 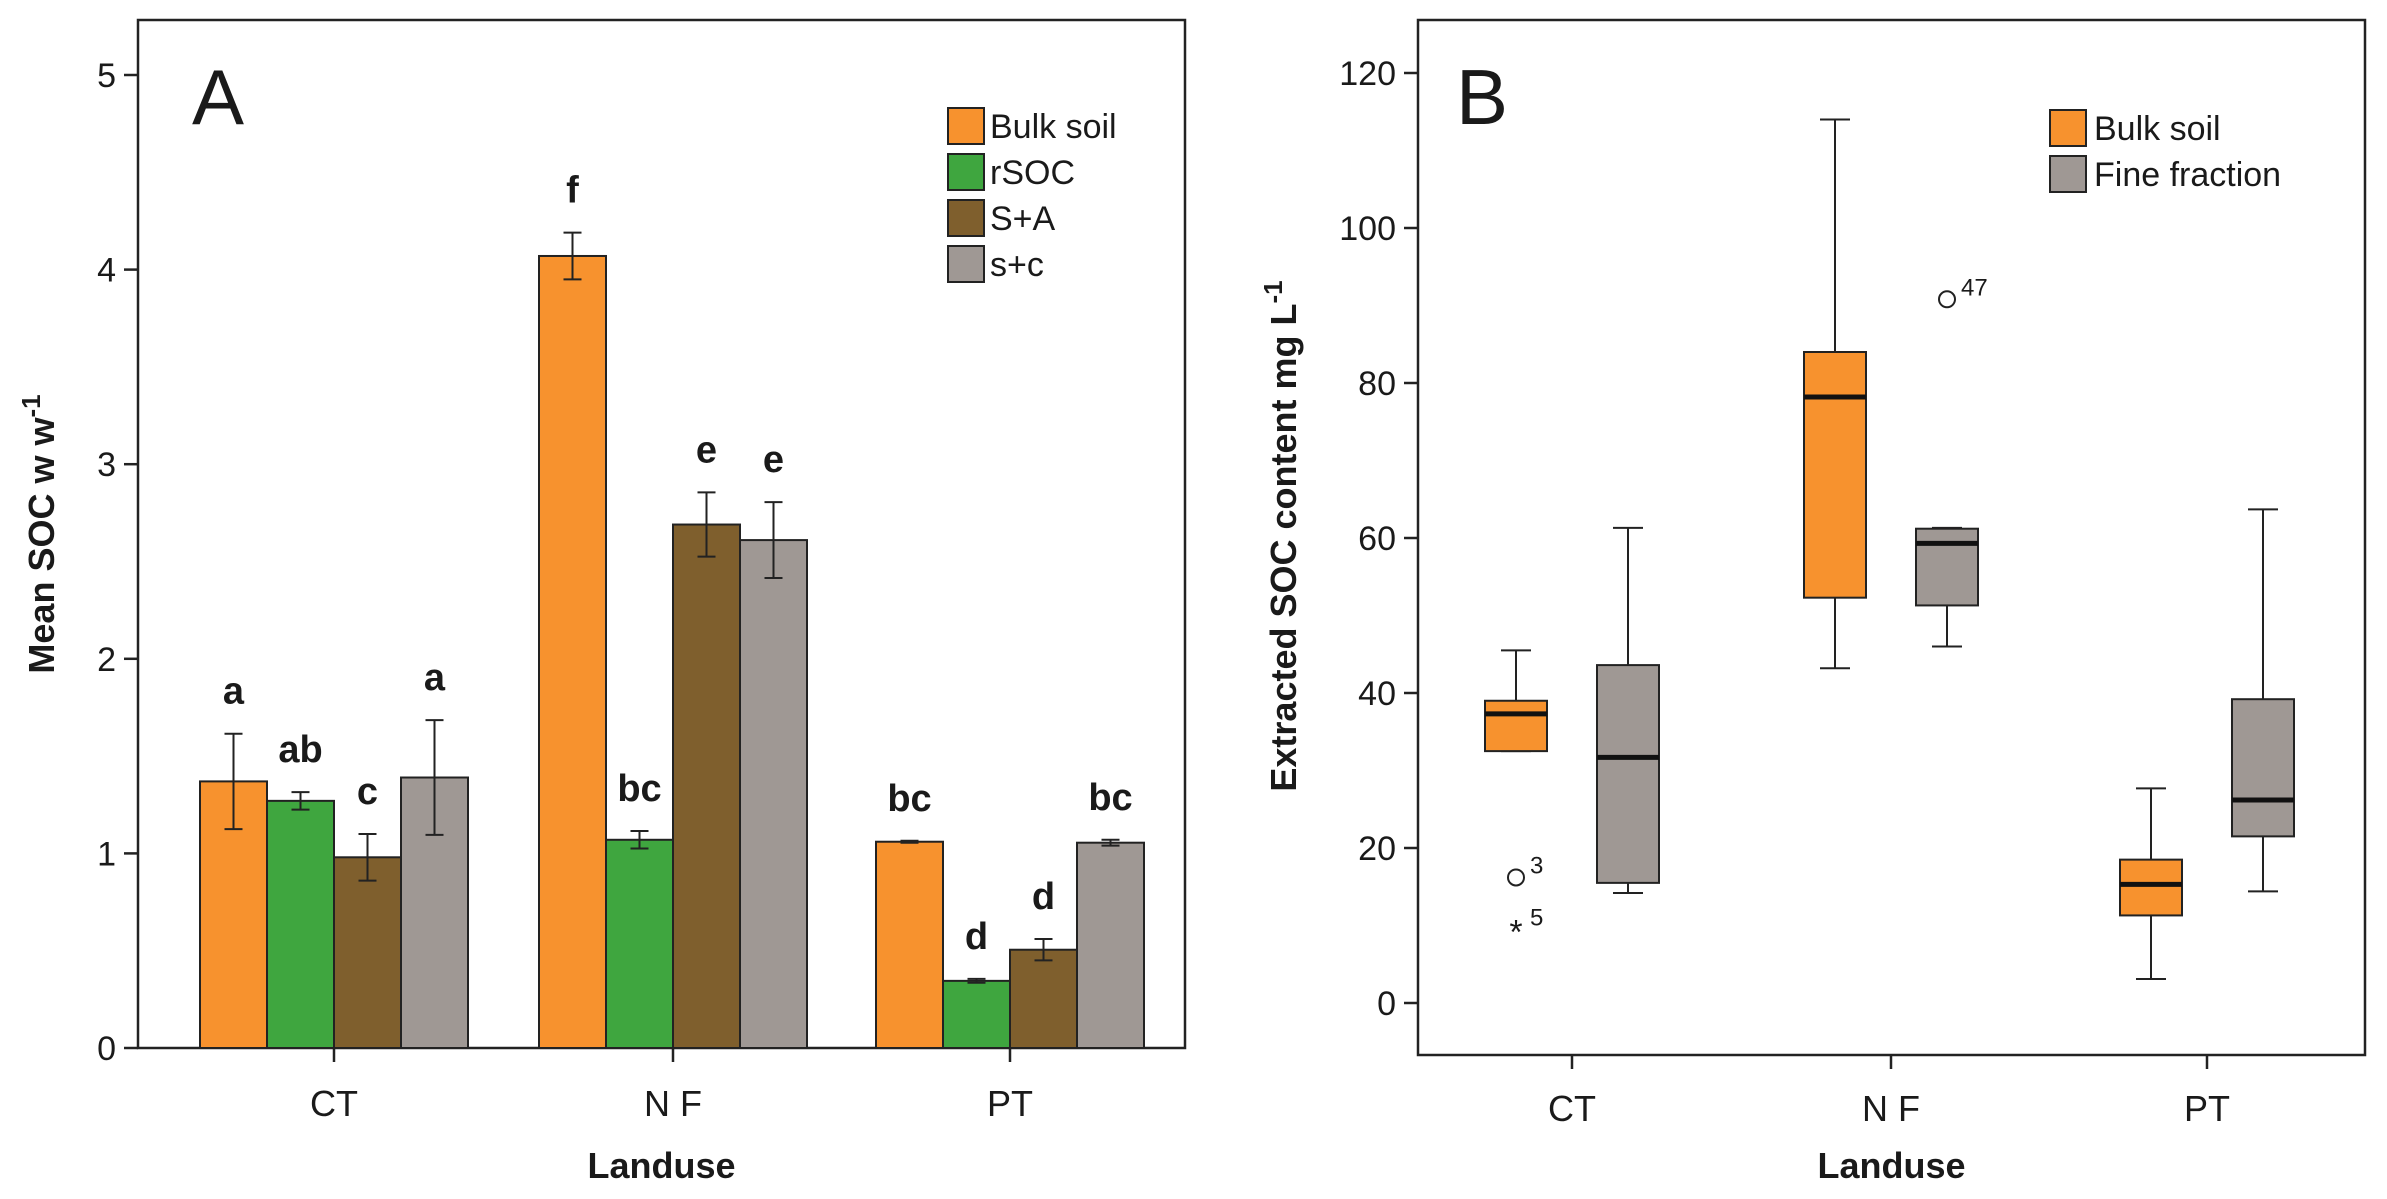 I want to click on y-tick-label: 120, so click(x=1367, y=74).